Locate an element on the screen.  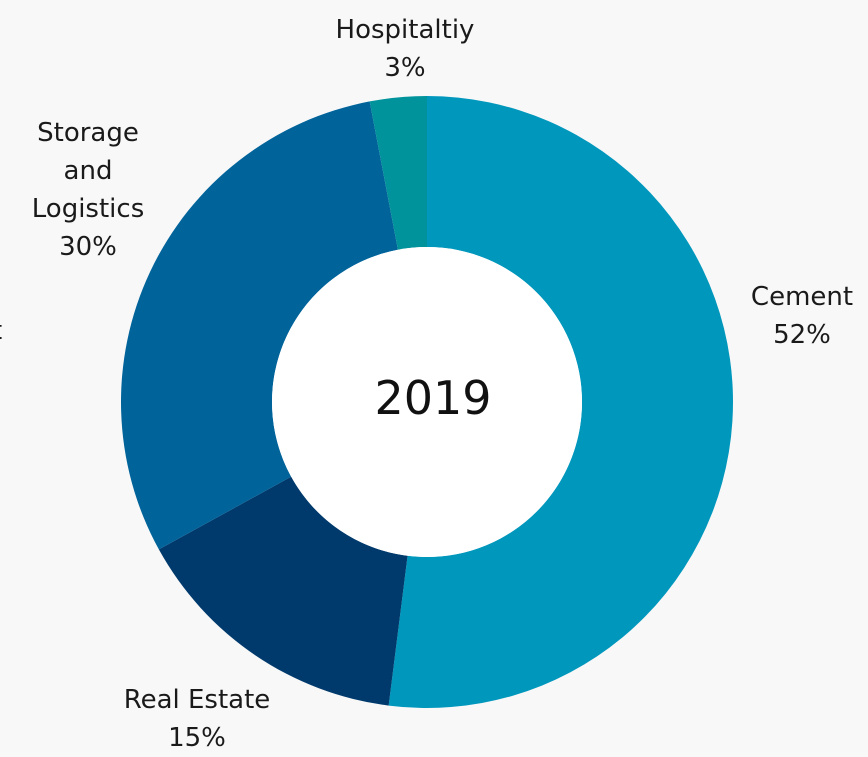
slice-label: Real Estate 15% is located at coordinates (197, 719).